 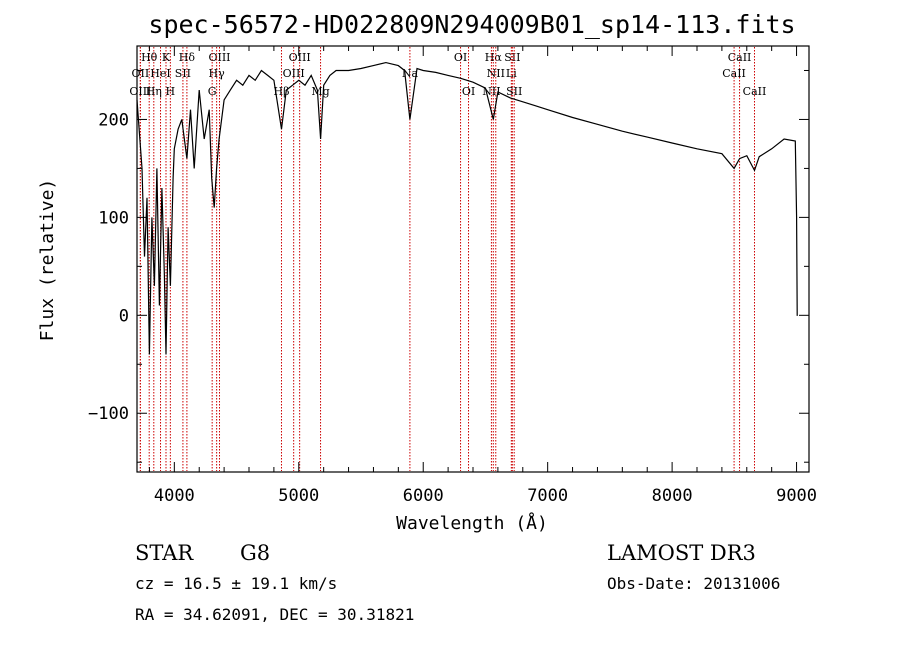 I want to click on spectral-line-label-18: OI, so click(x=468, y=91).